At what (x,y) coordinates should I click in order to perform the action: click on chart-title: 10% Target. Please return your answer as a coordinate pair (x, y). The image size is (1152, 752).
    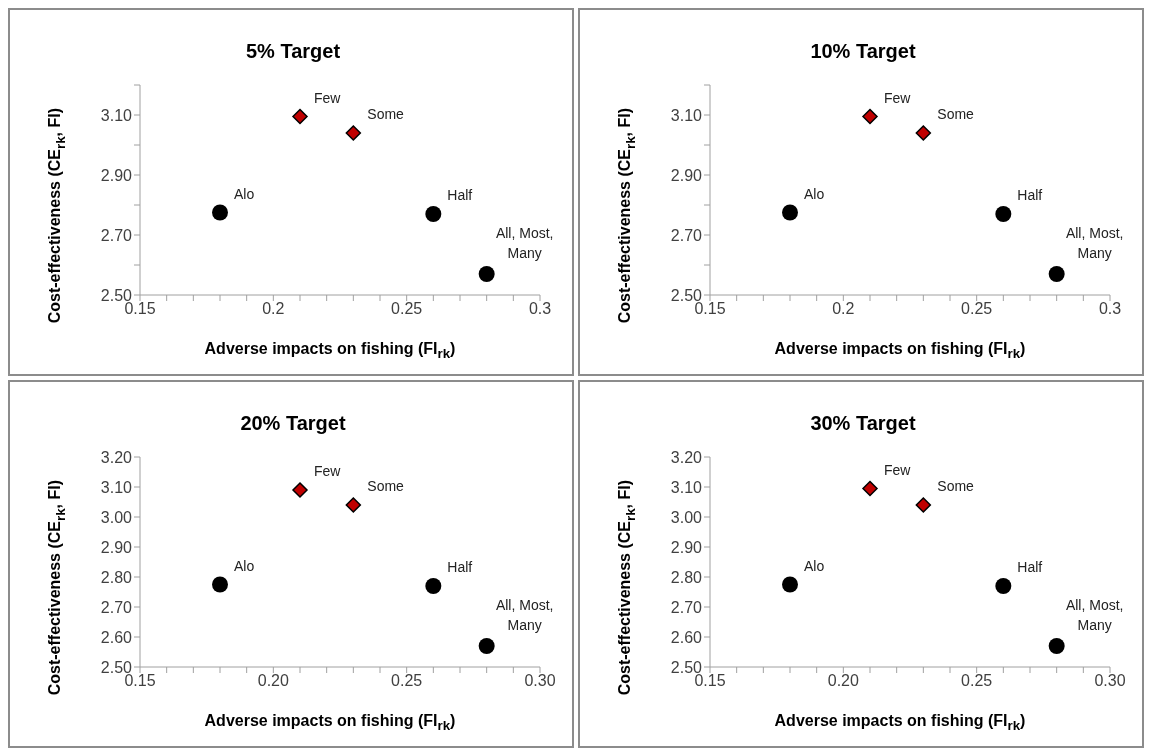
    Looking at the image, I should click on (863, 51).